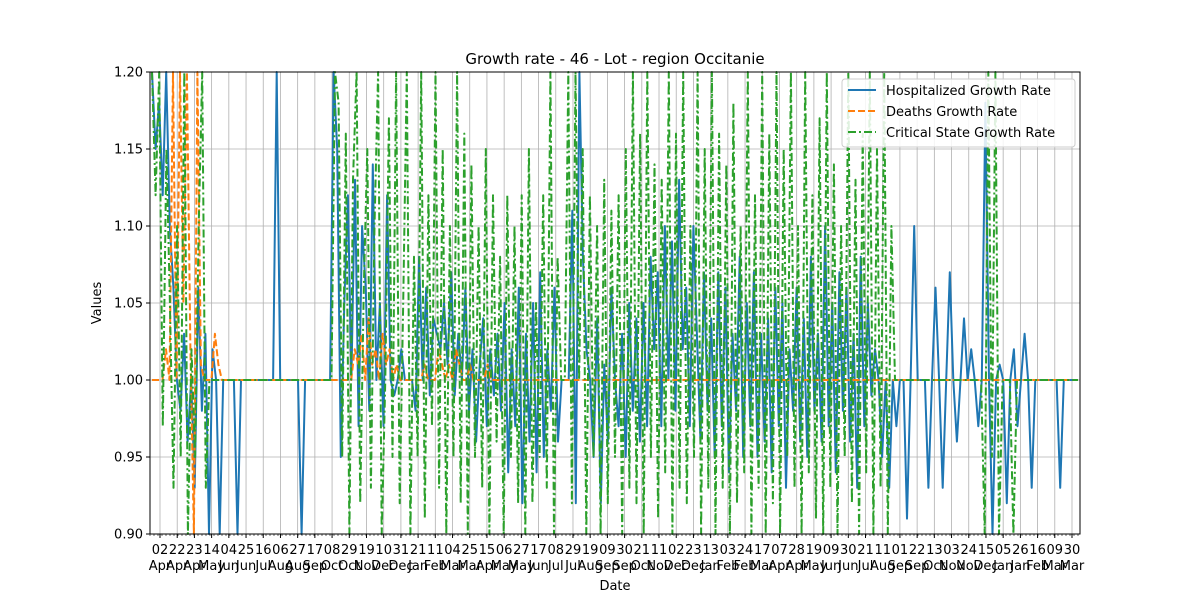  Describe the element at coordinates (779, 550) in the screenshot. I see `x-tick-day-label: 07` at that location.